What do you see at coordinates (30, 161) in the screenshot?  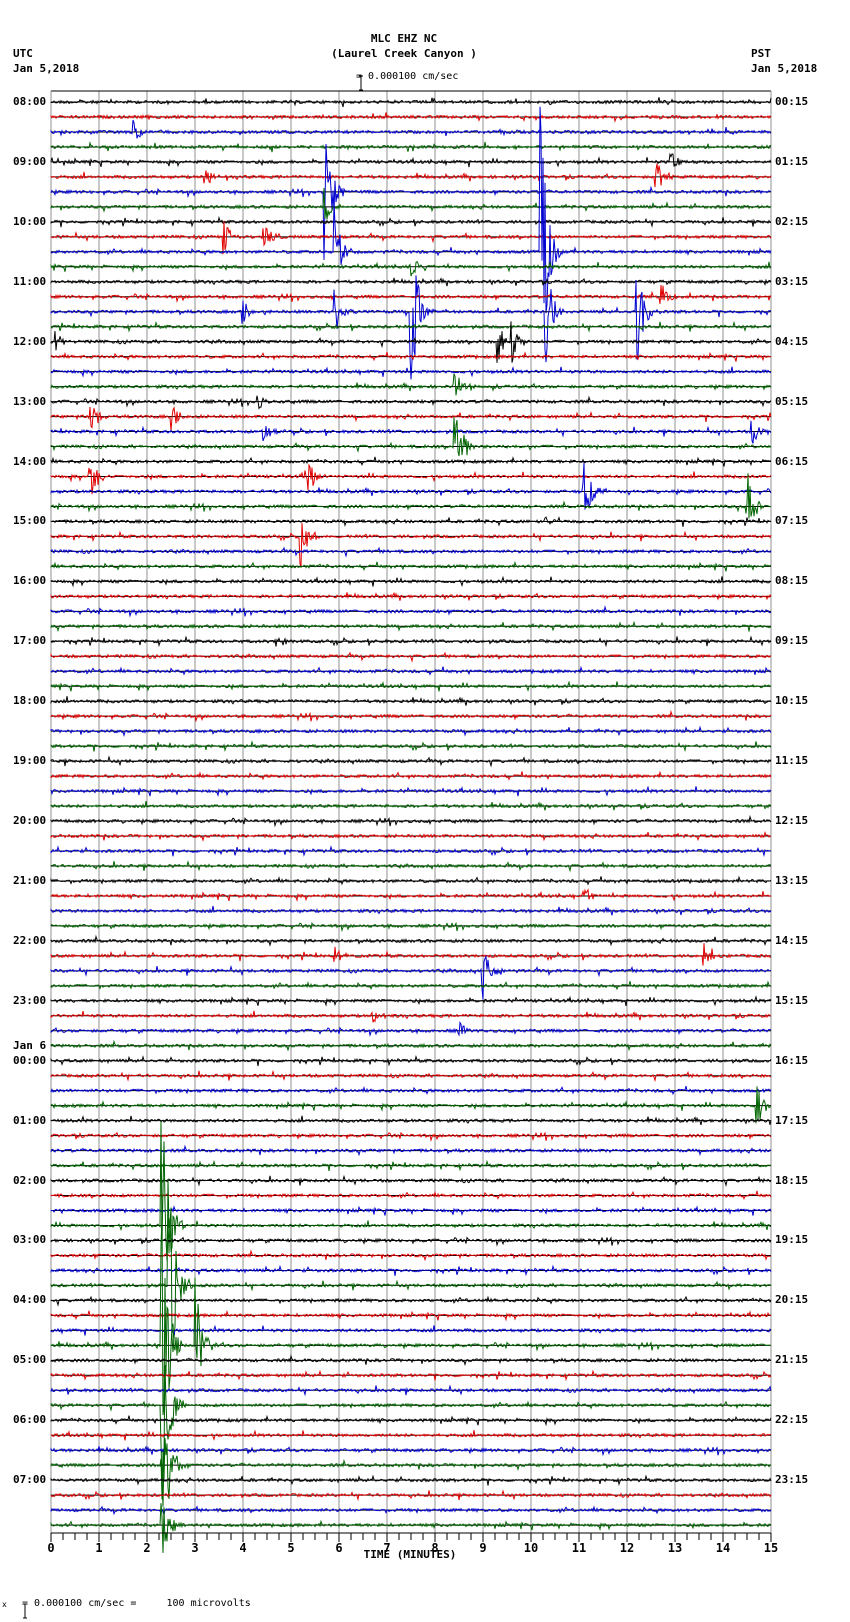 I see `utc-time-label: 09:00` at bounding box center [30, 161].